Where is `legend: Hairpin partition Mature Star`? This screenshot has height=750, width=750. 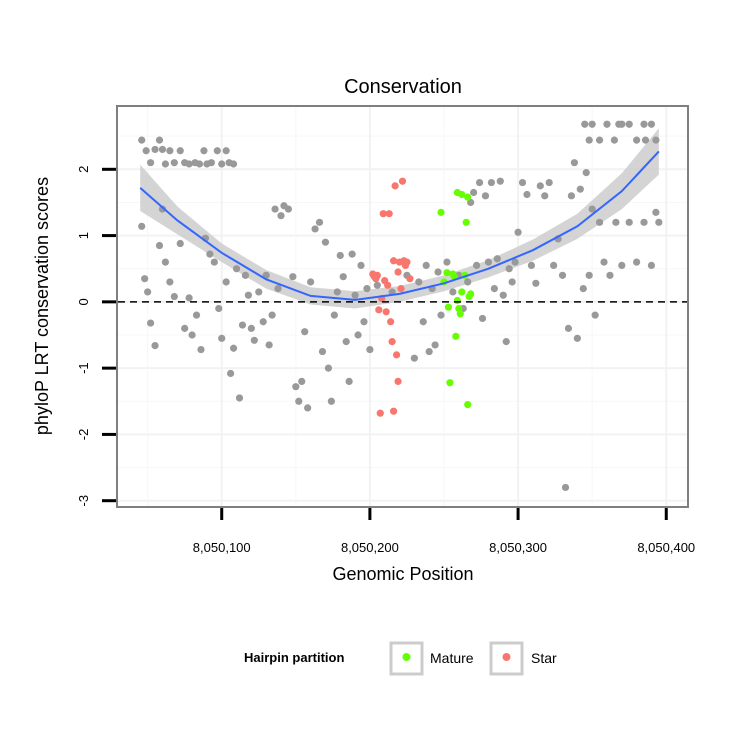
legend: Hairpin partition Mature Star is located at coordinates (400, 658).